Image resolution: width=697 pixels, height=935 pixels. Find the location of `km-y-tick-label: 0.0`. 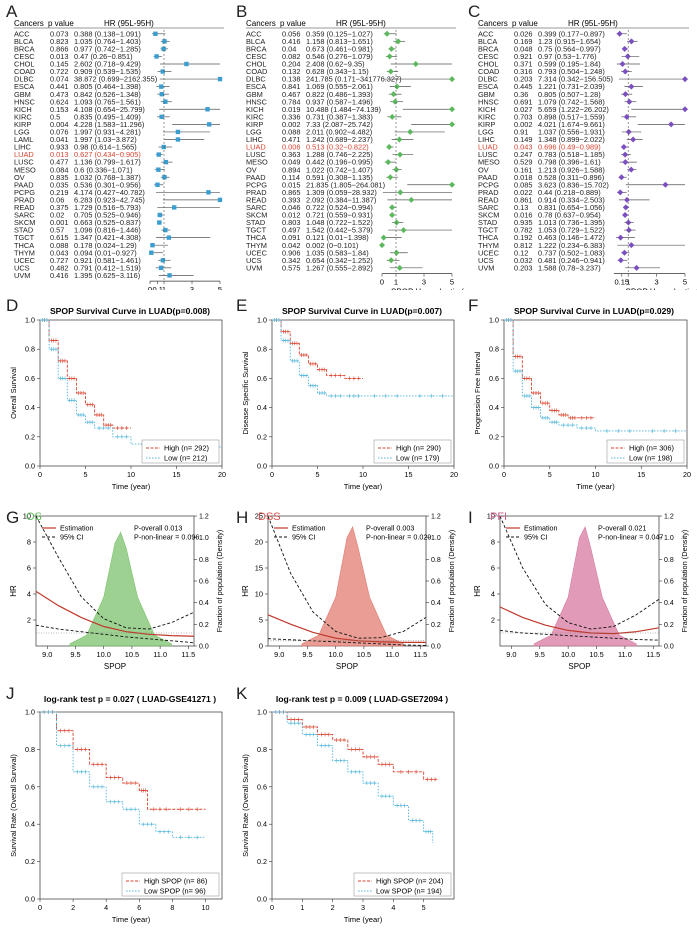

km-y-tick-label: 0.0 is located at coordinates (262, 466).